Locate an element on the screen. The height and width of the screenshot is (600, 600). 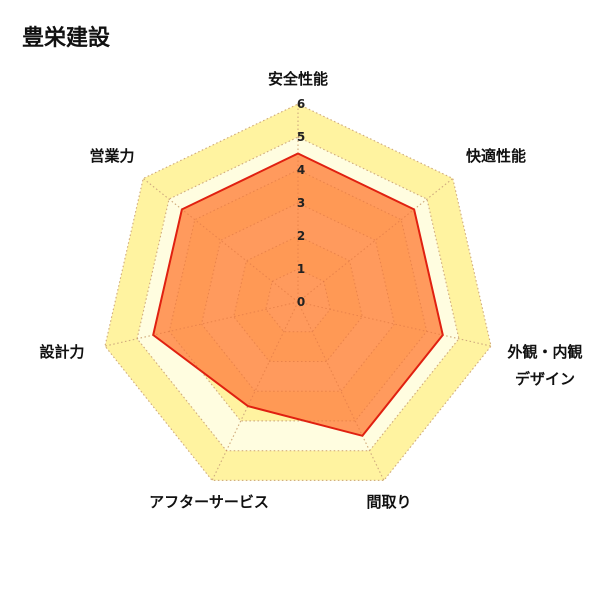
axis-label-5-line-1: アフターサービス is located at coordinates (209, 502).